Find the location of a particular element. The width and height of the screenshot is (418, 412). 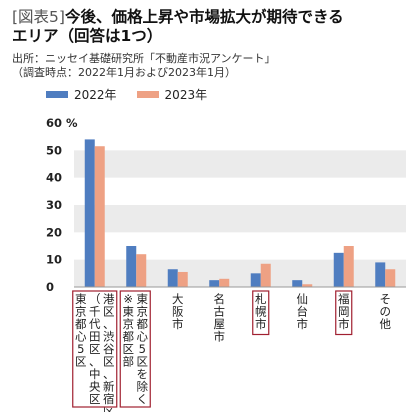

category-label-7: その他 is located at coordinates (386, 311).